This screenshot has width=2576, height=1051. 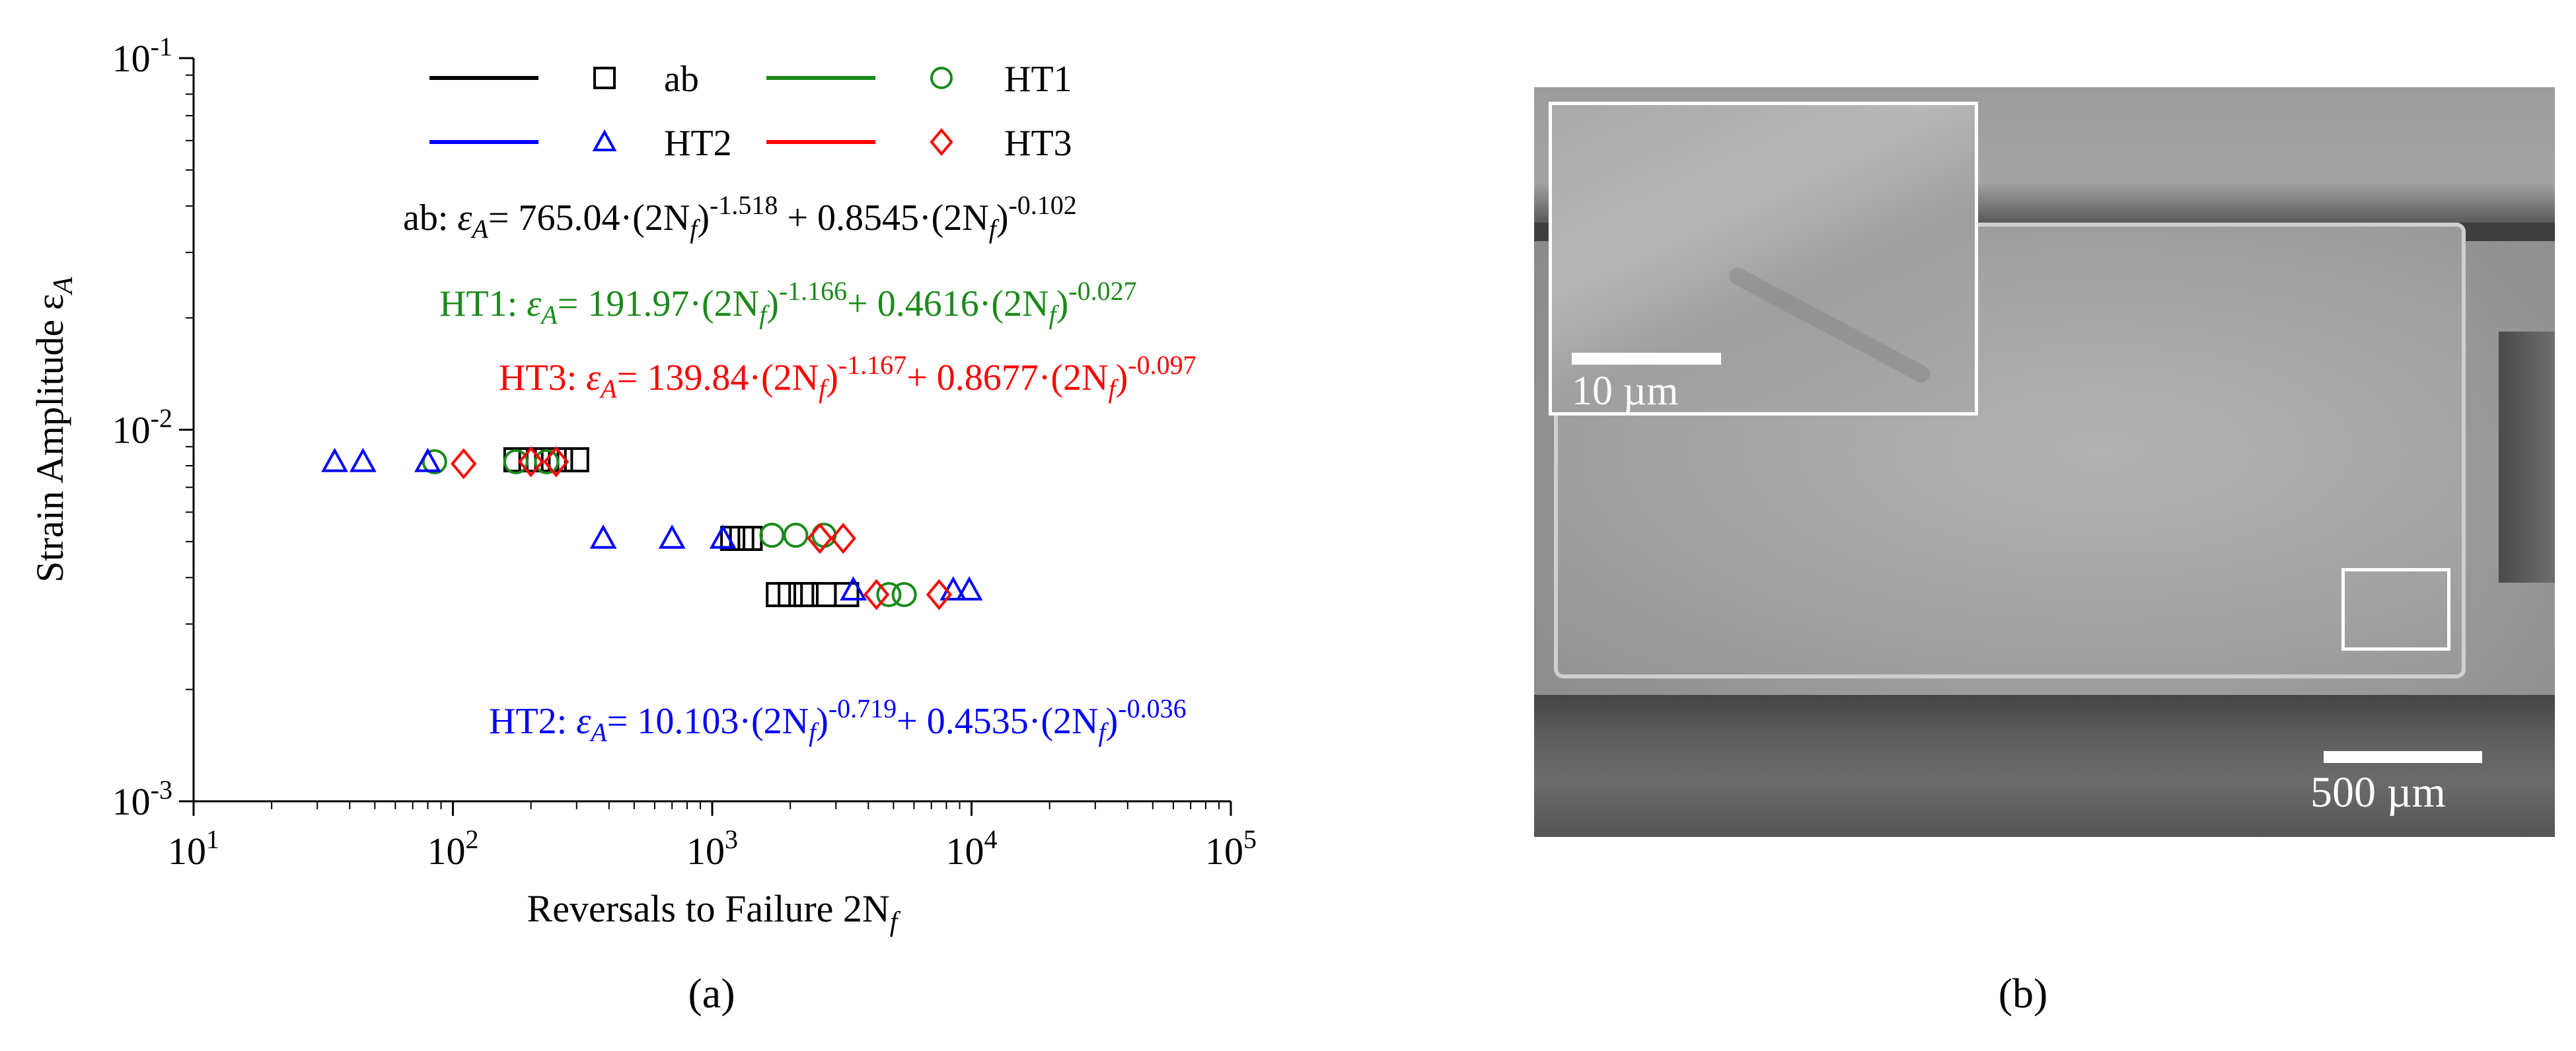 I want to click on main-scale-bar, so click(x=2403, y=757).